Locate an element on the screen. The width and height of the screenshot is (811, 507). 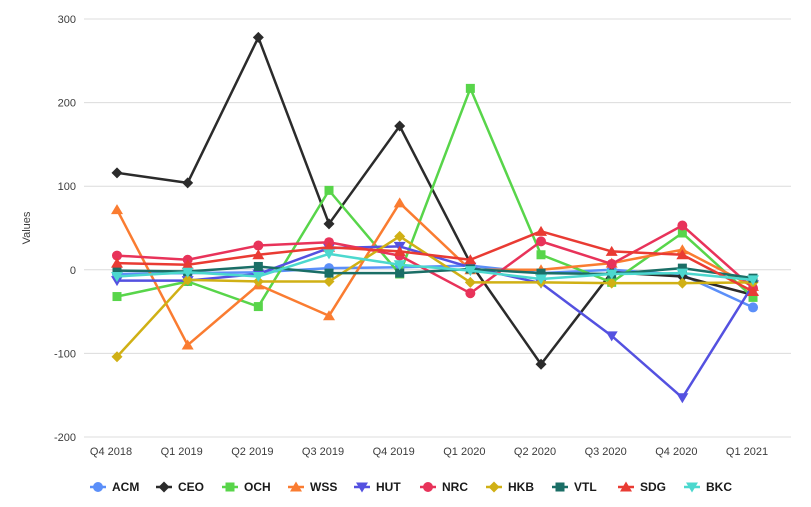
legend-item-label: SDG is located at coordinates (653, 487).